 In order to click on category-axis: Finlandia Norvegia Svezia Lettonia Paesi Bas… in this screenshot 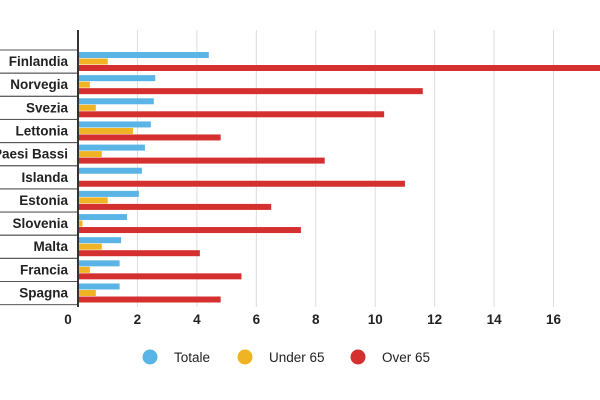, I will do `click(39, 168)`.